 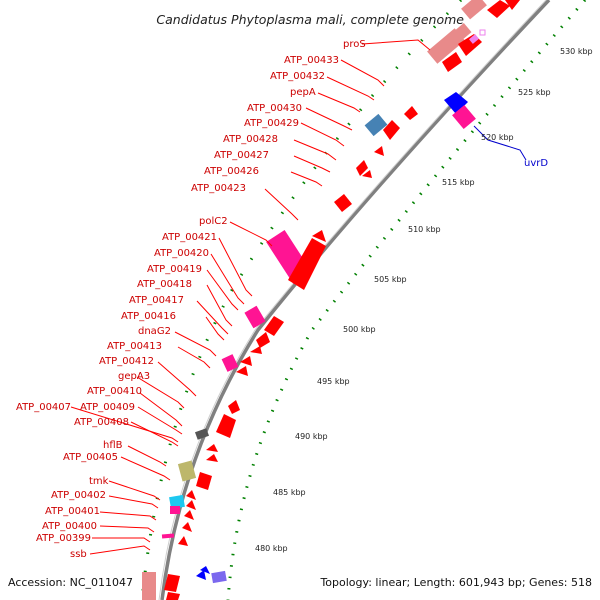 I want to click on kbp-label: 510 kbp, so click(x=424, y=229).